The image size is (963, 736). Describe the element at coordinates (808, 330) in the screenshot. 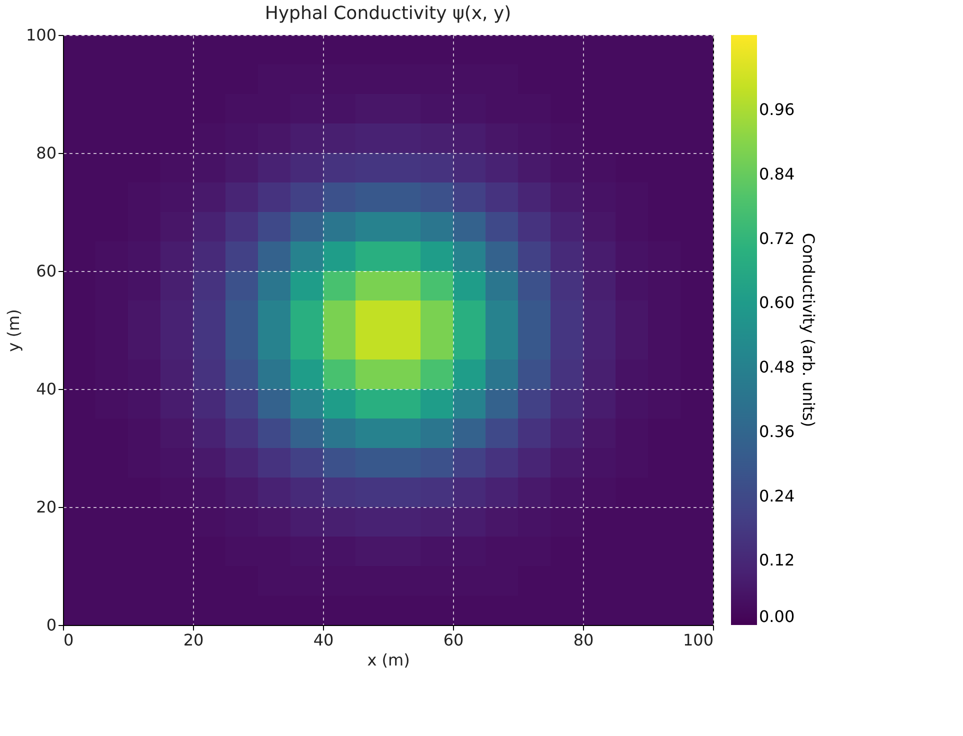

I see `color-bar-title: Conductivity (arb. units)` at that location.